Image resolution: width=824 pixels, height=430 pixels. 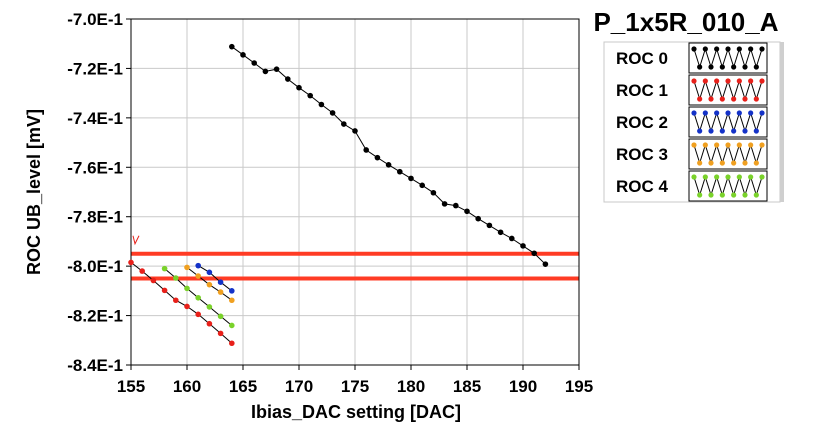 What do you see at coordinates (523, 386) in the screenshot?
I see `x-tick-label: 190` at bounding box center [523, 386].